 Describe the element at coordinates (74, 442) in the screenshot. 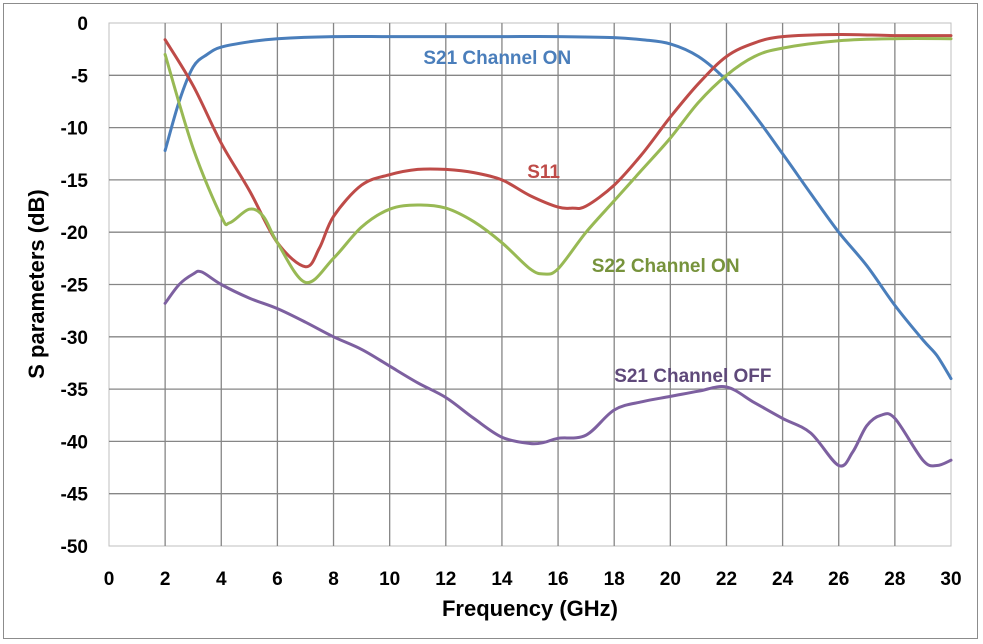

I see `y-tick-label: -40` at that location.